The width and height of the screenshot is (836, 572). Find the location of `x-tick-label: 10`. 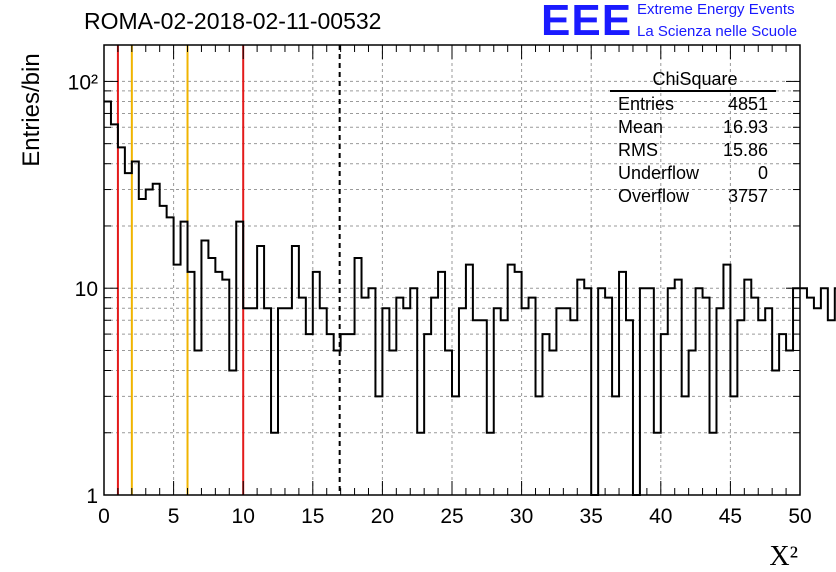

x-tick-label: 10 is located at coordinates (243, 516).